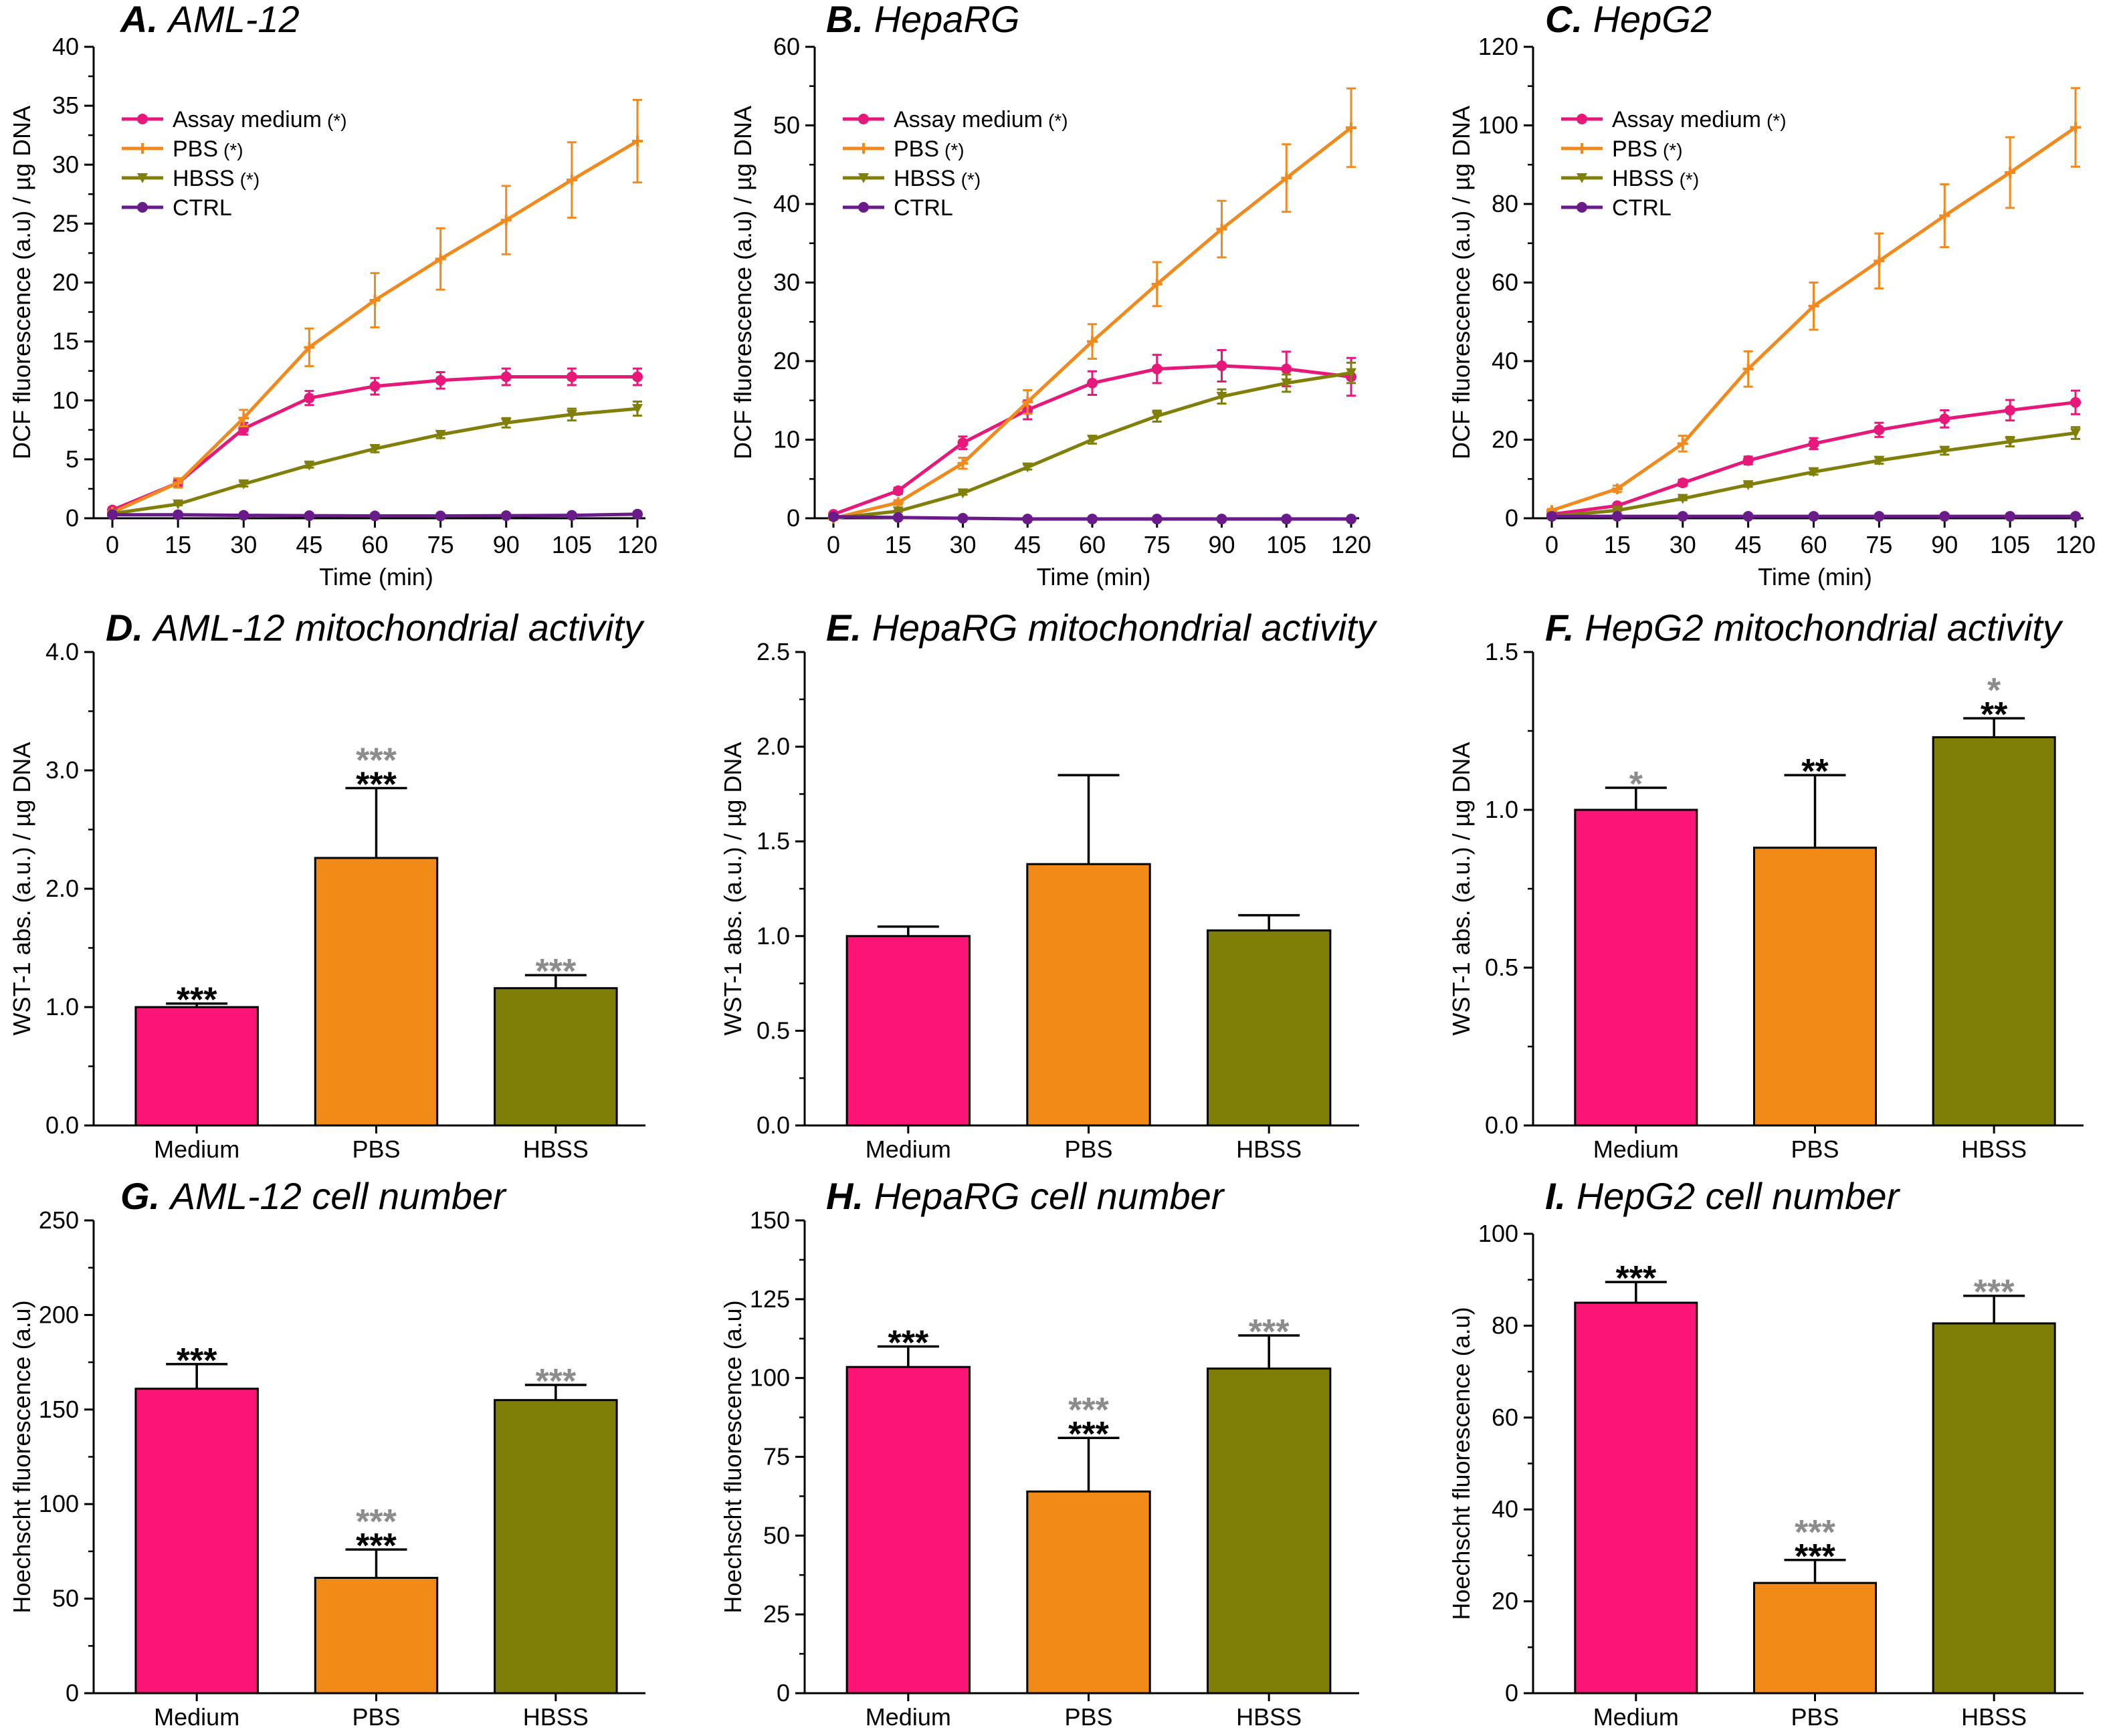 Image resolution: width=2119 pixels, height=1736 pixels. What do you see at coordinates (1636, 1498) in the screenshot?
I see `panel-i-bar-medium` at bounding box center [1636, 1498].